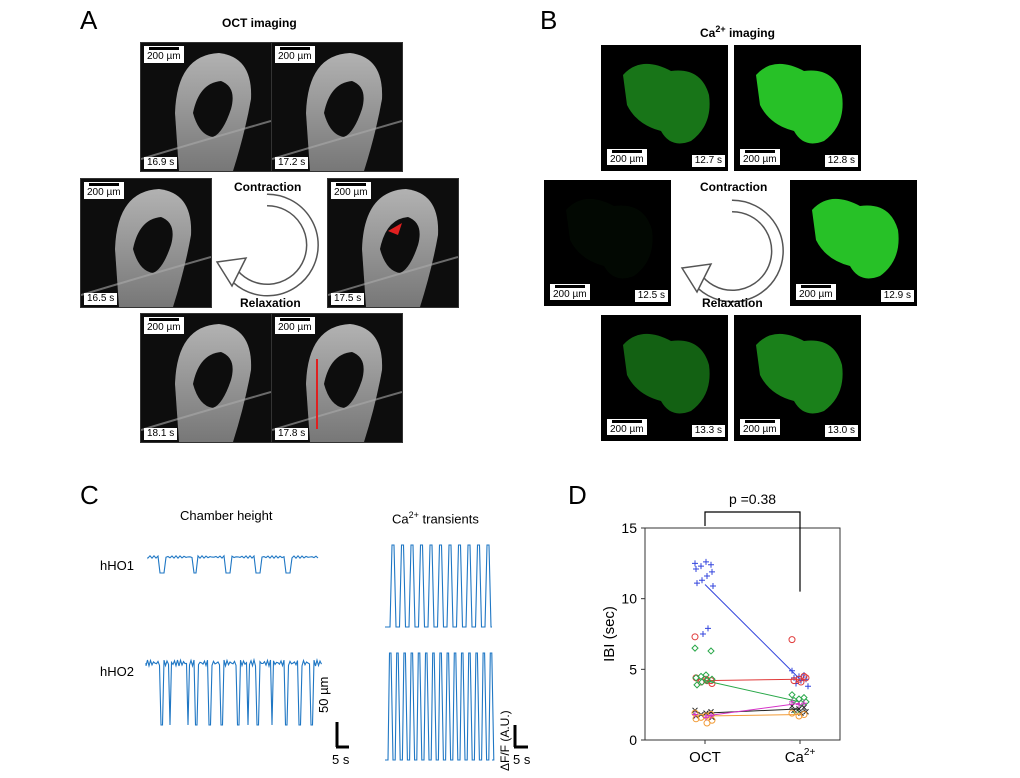 This screenshot has width=1020, height=778. I want to click on oct-frame: 200 µm 18.1 s, so click(206, 378).